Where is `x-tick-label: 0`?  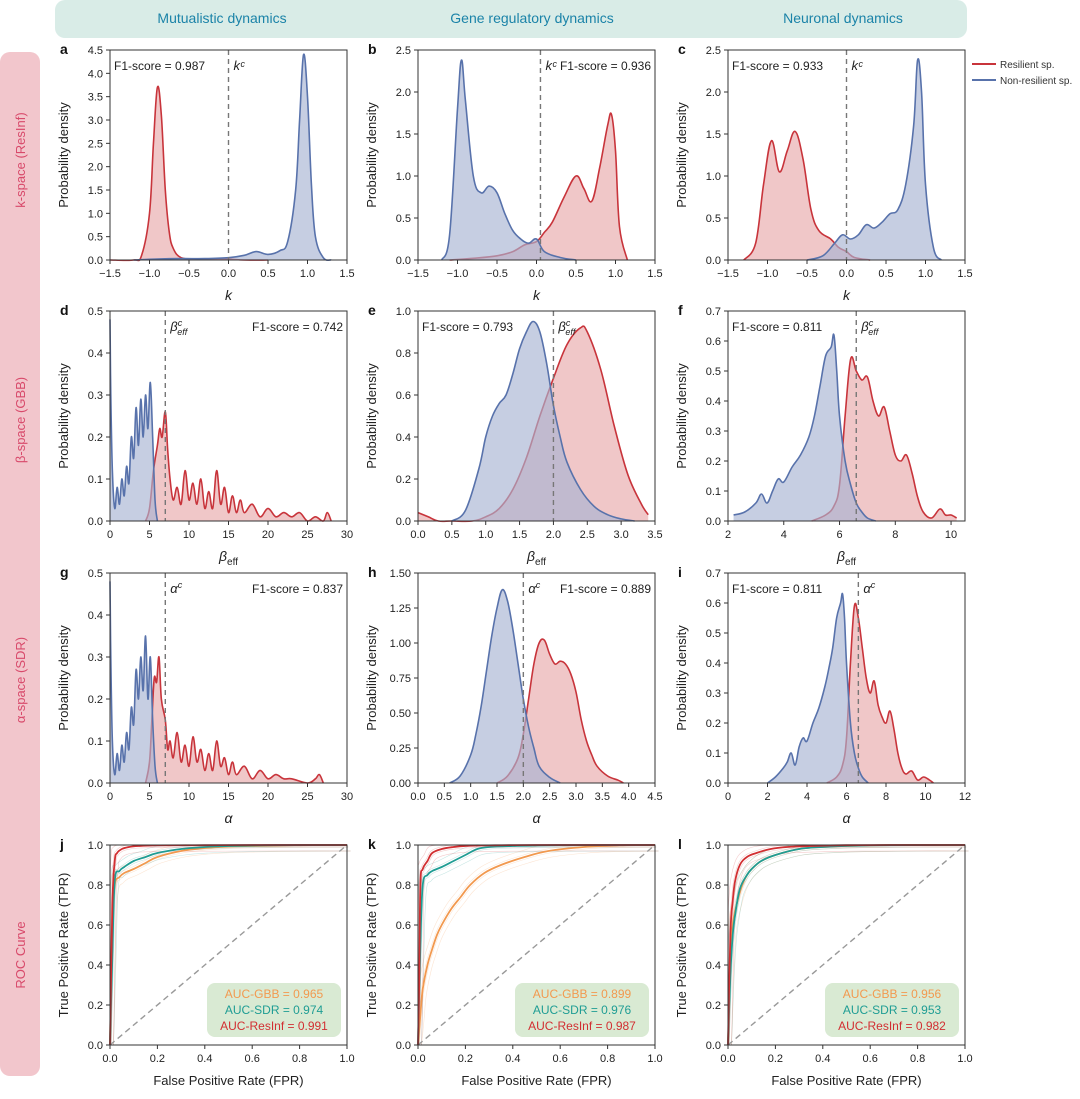
x-tick-label: 0 is located at coordinates (110, 535).